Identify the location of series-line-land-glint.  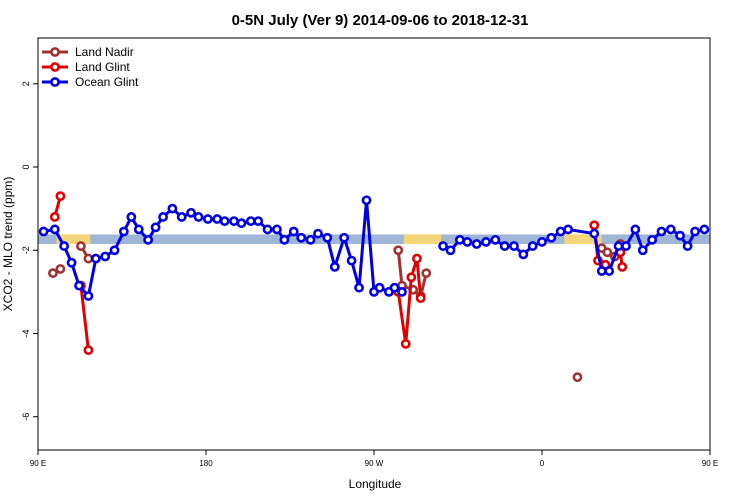
(84, 318).